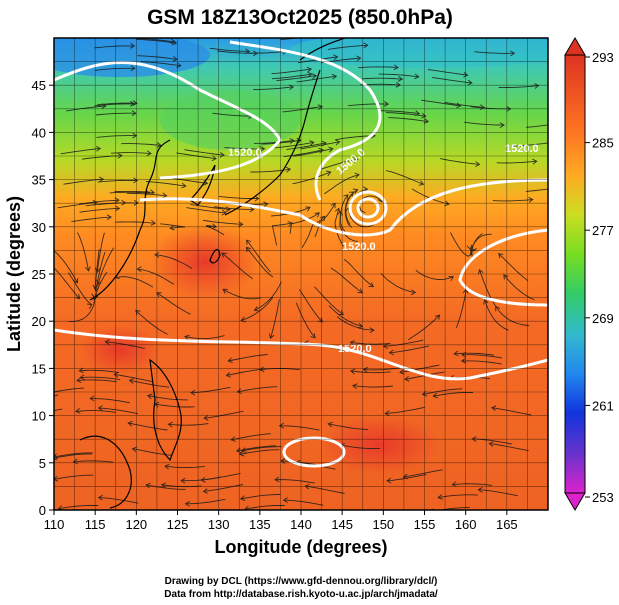  What do you see at coordinates (603, 405) in the screenshot?
I see `colorbar-tick-label: 261` at bounding box center [603, 405].